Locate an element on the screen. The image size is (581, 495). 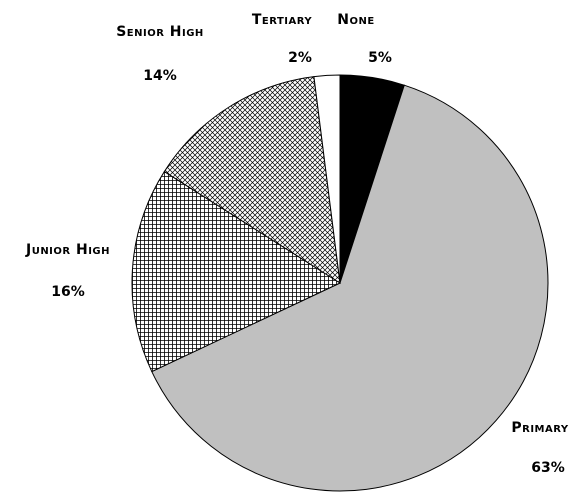
slice-name: Junior High is located at coordinates (67, 250).